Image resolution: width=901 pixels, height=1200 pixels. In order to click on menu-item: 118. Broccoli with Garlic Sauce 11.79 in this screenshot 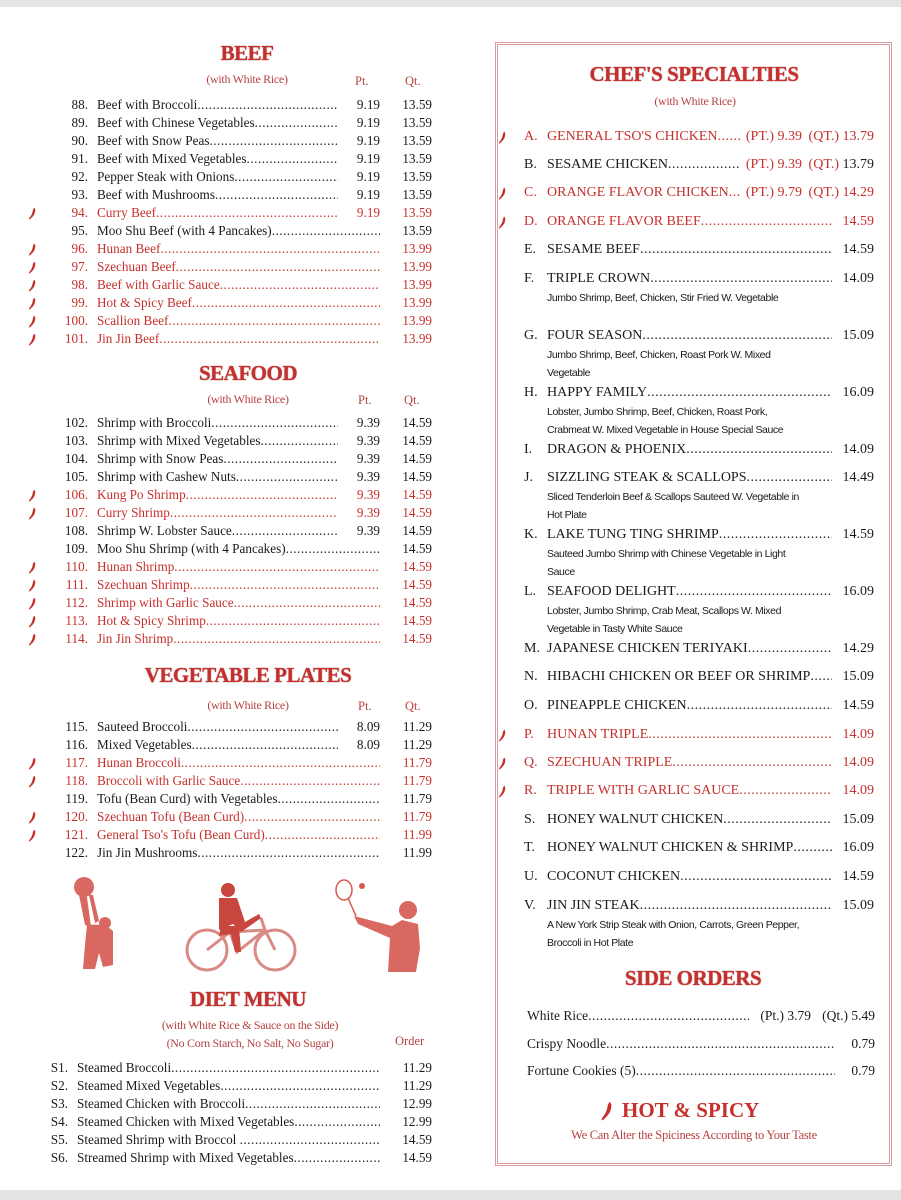, I will do `click(230, 781)`.